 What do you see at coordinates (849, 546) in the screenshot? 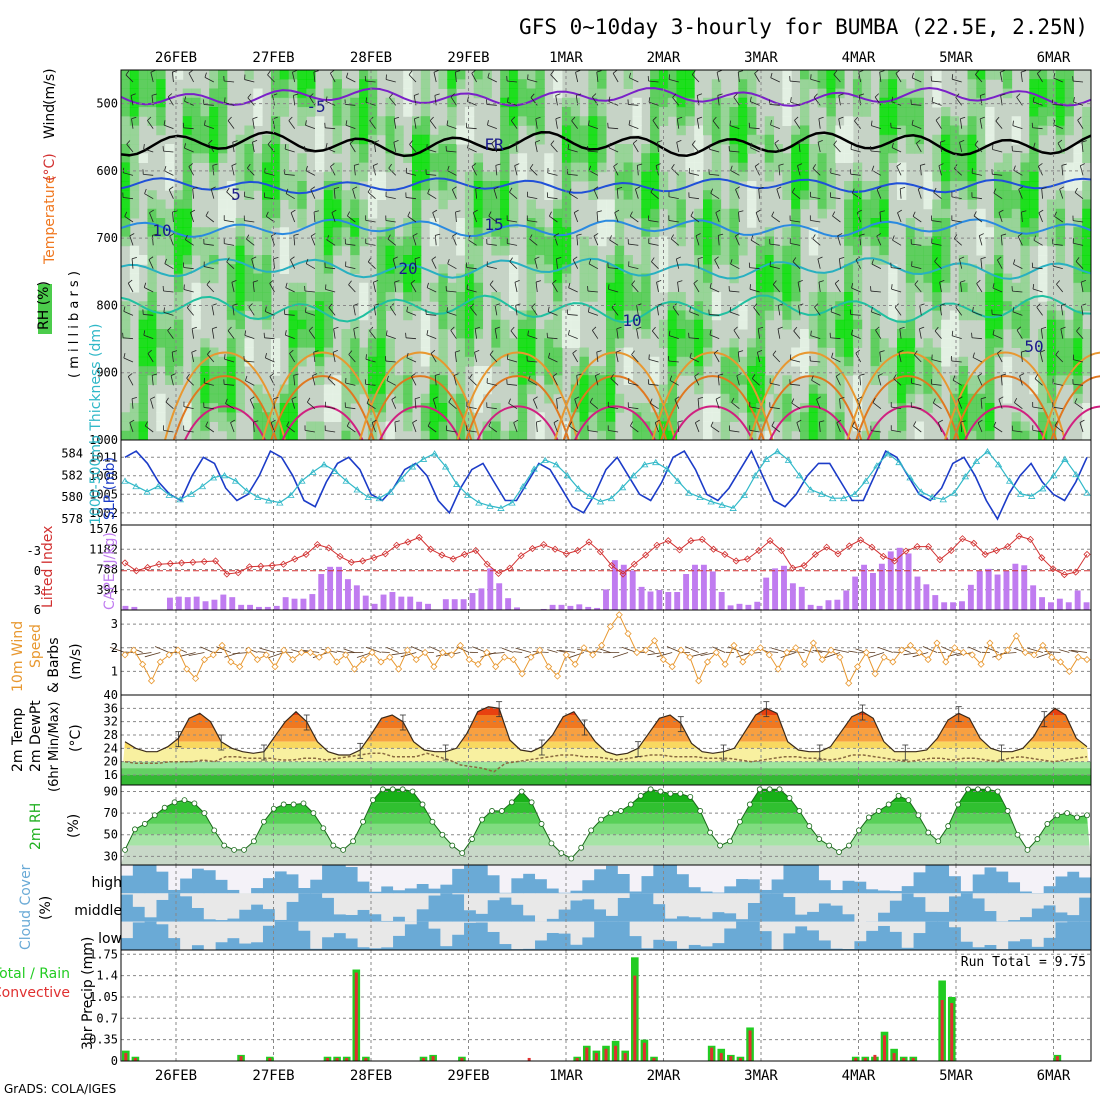
I see `li-point` at bounding box center [849, 546].